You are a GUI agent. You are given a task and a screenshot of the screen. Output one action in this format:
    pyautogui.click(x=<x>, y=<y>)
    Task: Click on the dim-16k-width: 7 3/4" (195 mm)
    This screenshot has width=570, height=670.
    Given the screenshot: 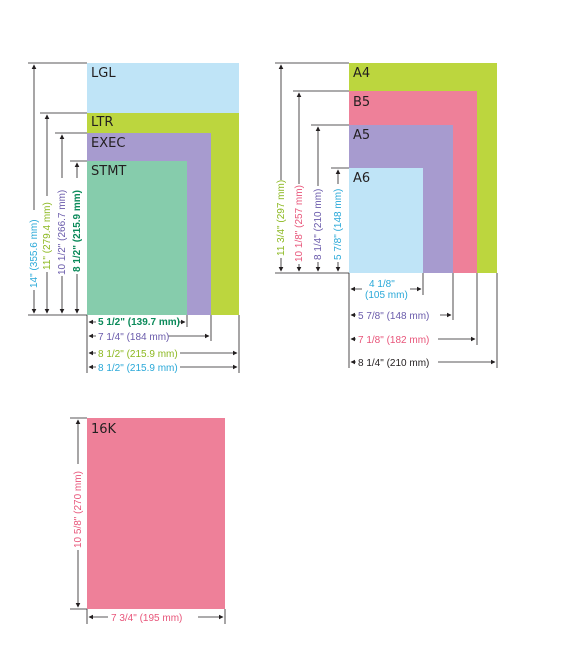 What is the action you would take?
    pyautogui.click(x=146, y=618)
    